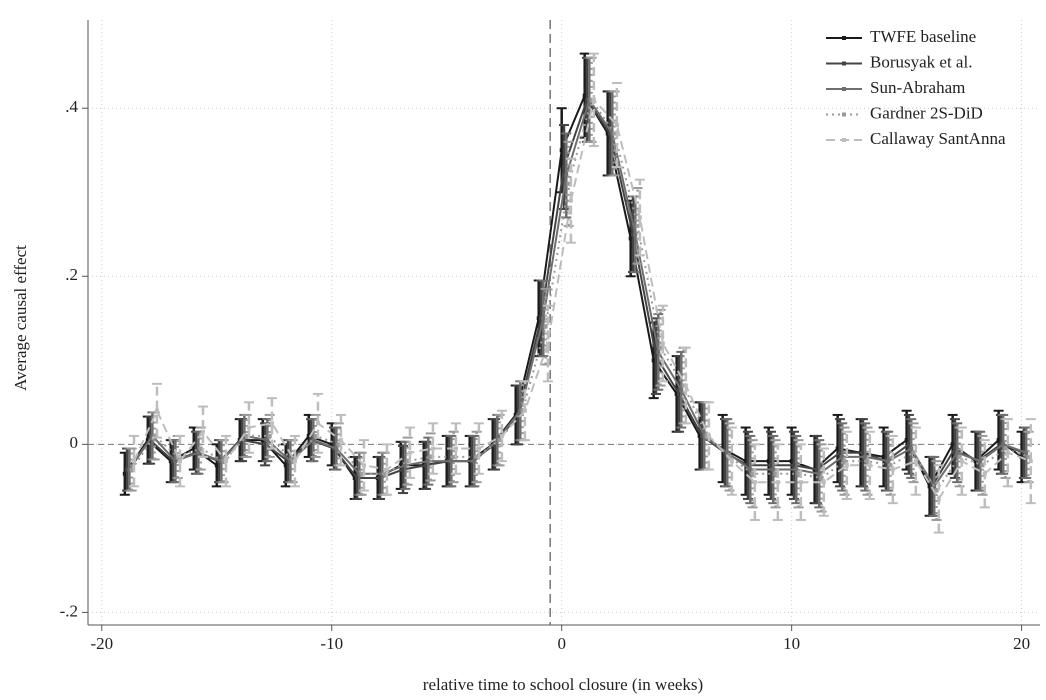  What do you see at coordinates (74, 442) in the screenshot?
I see `y-tick-label: 0` at bounding box center [74, 442].